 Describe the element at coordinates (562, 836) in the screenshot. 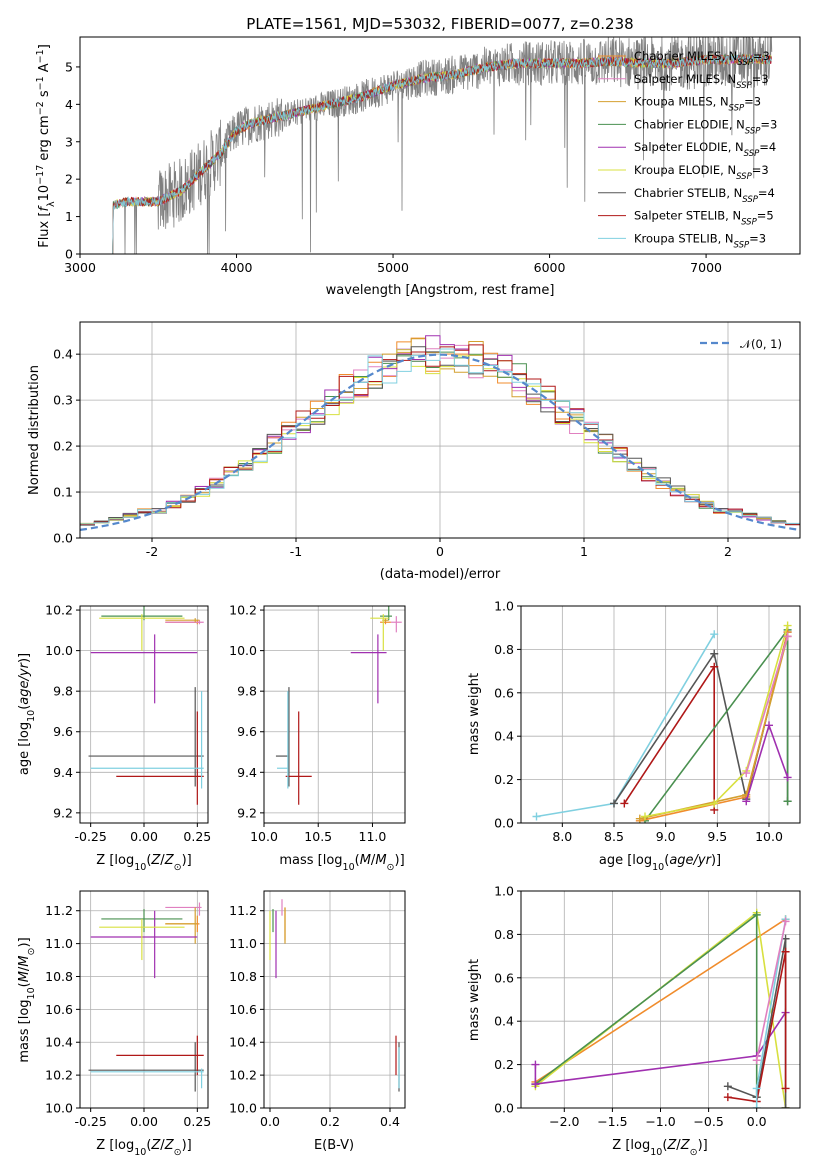

I see `x-tick-label: 8.0` at that location.